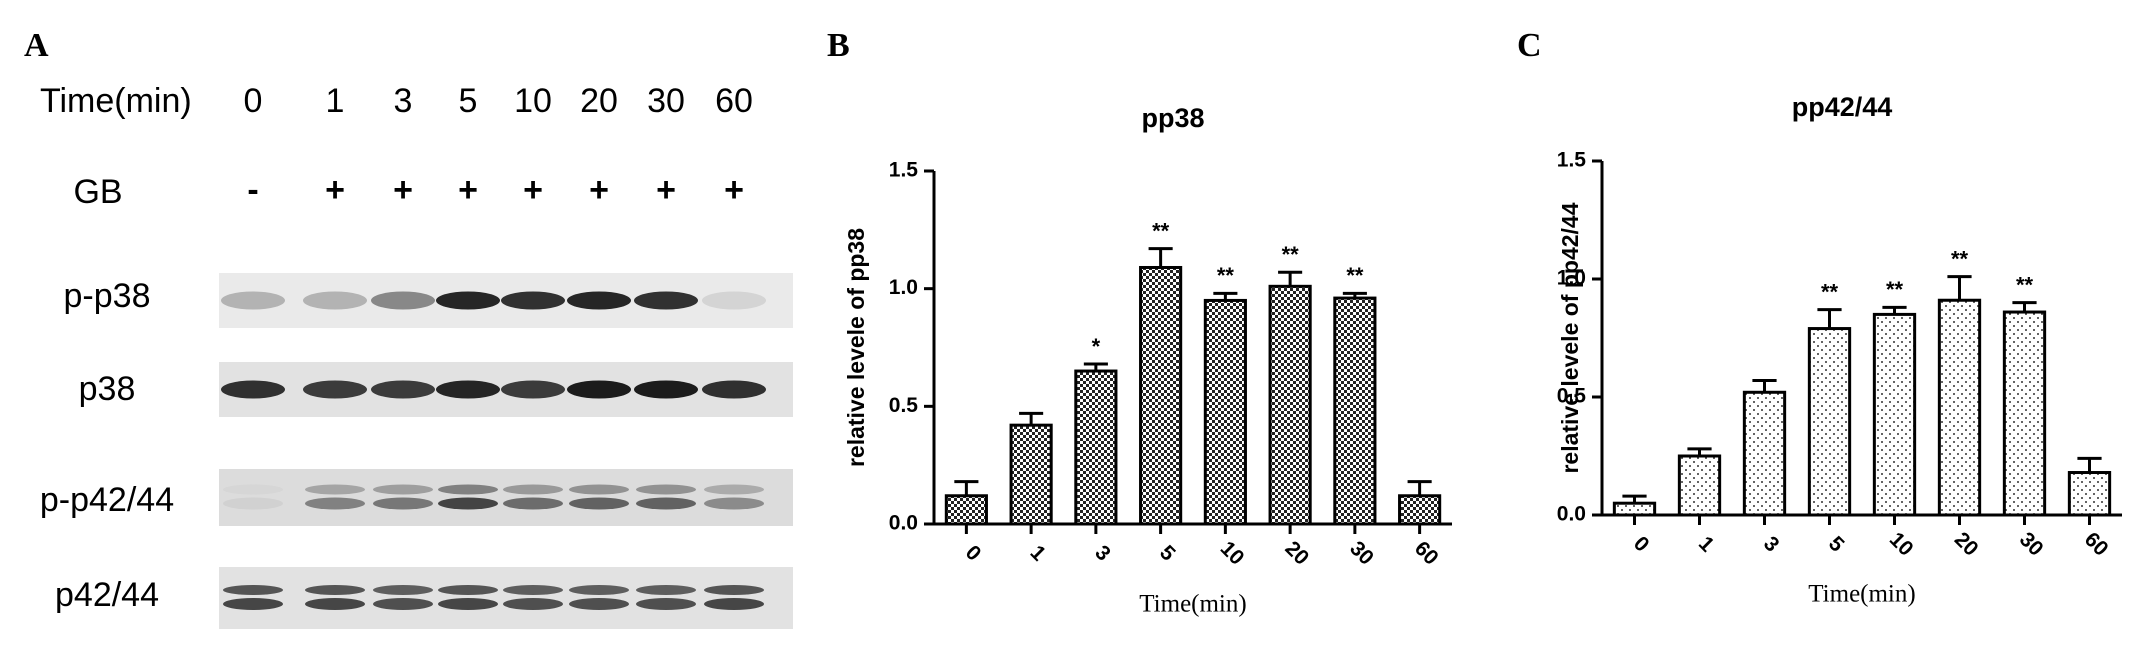 The image size is (2141, 662). I want to click on band-label: p-p38, so click(107, 296).